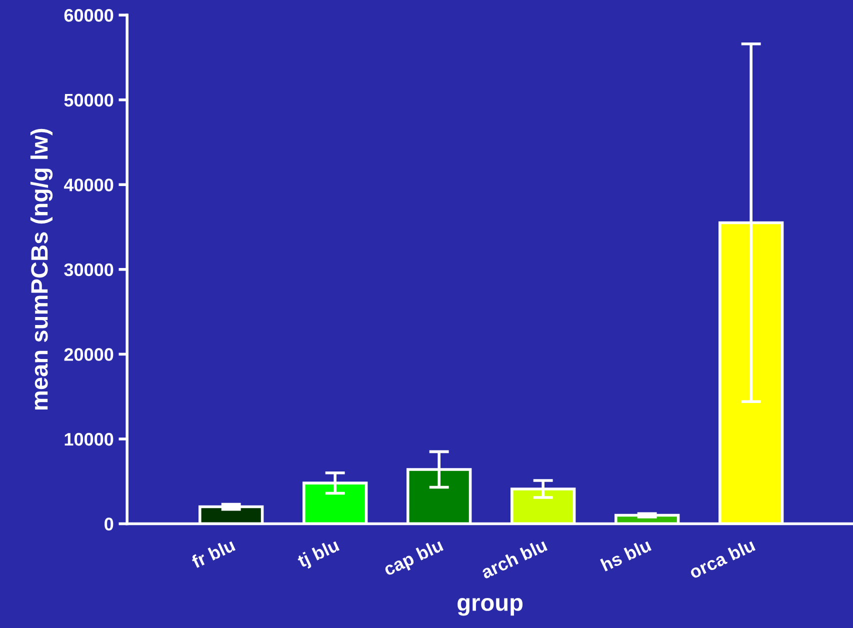 This screenshot has height=628, width=853. What do you see at coordinates (89, 15) in the screenshot?
I see `y-tick-label: 60000` at bounding box center [89, 15].